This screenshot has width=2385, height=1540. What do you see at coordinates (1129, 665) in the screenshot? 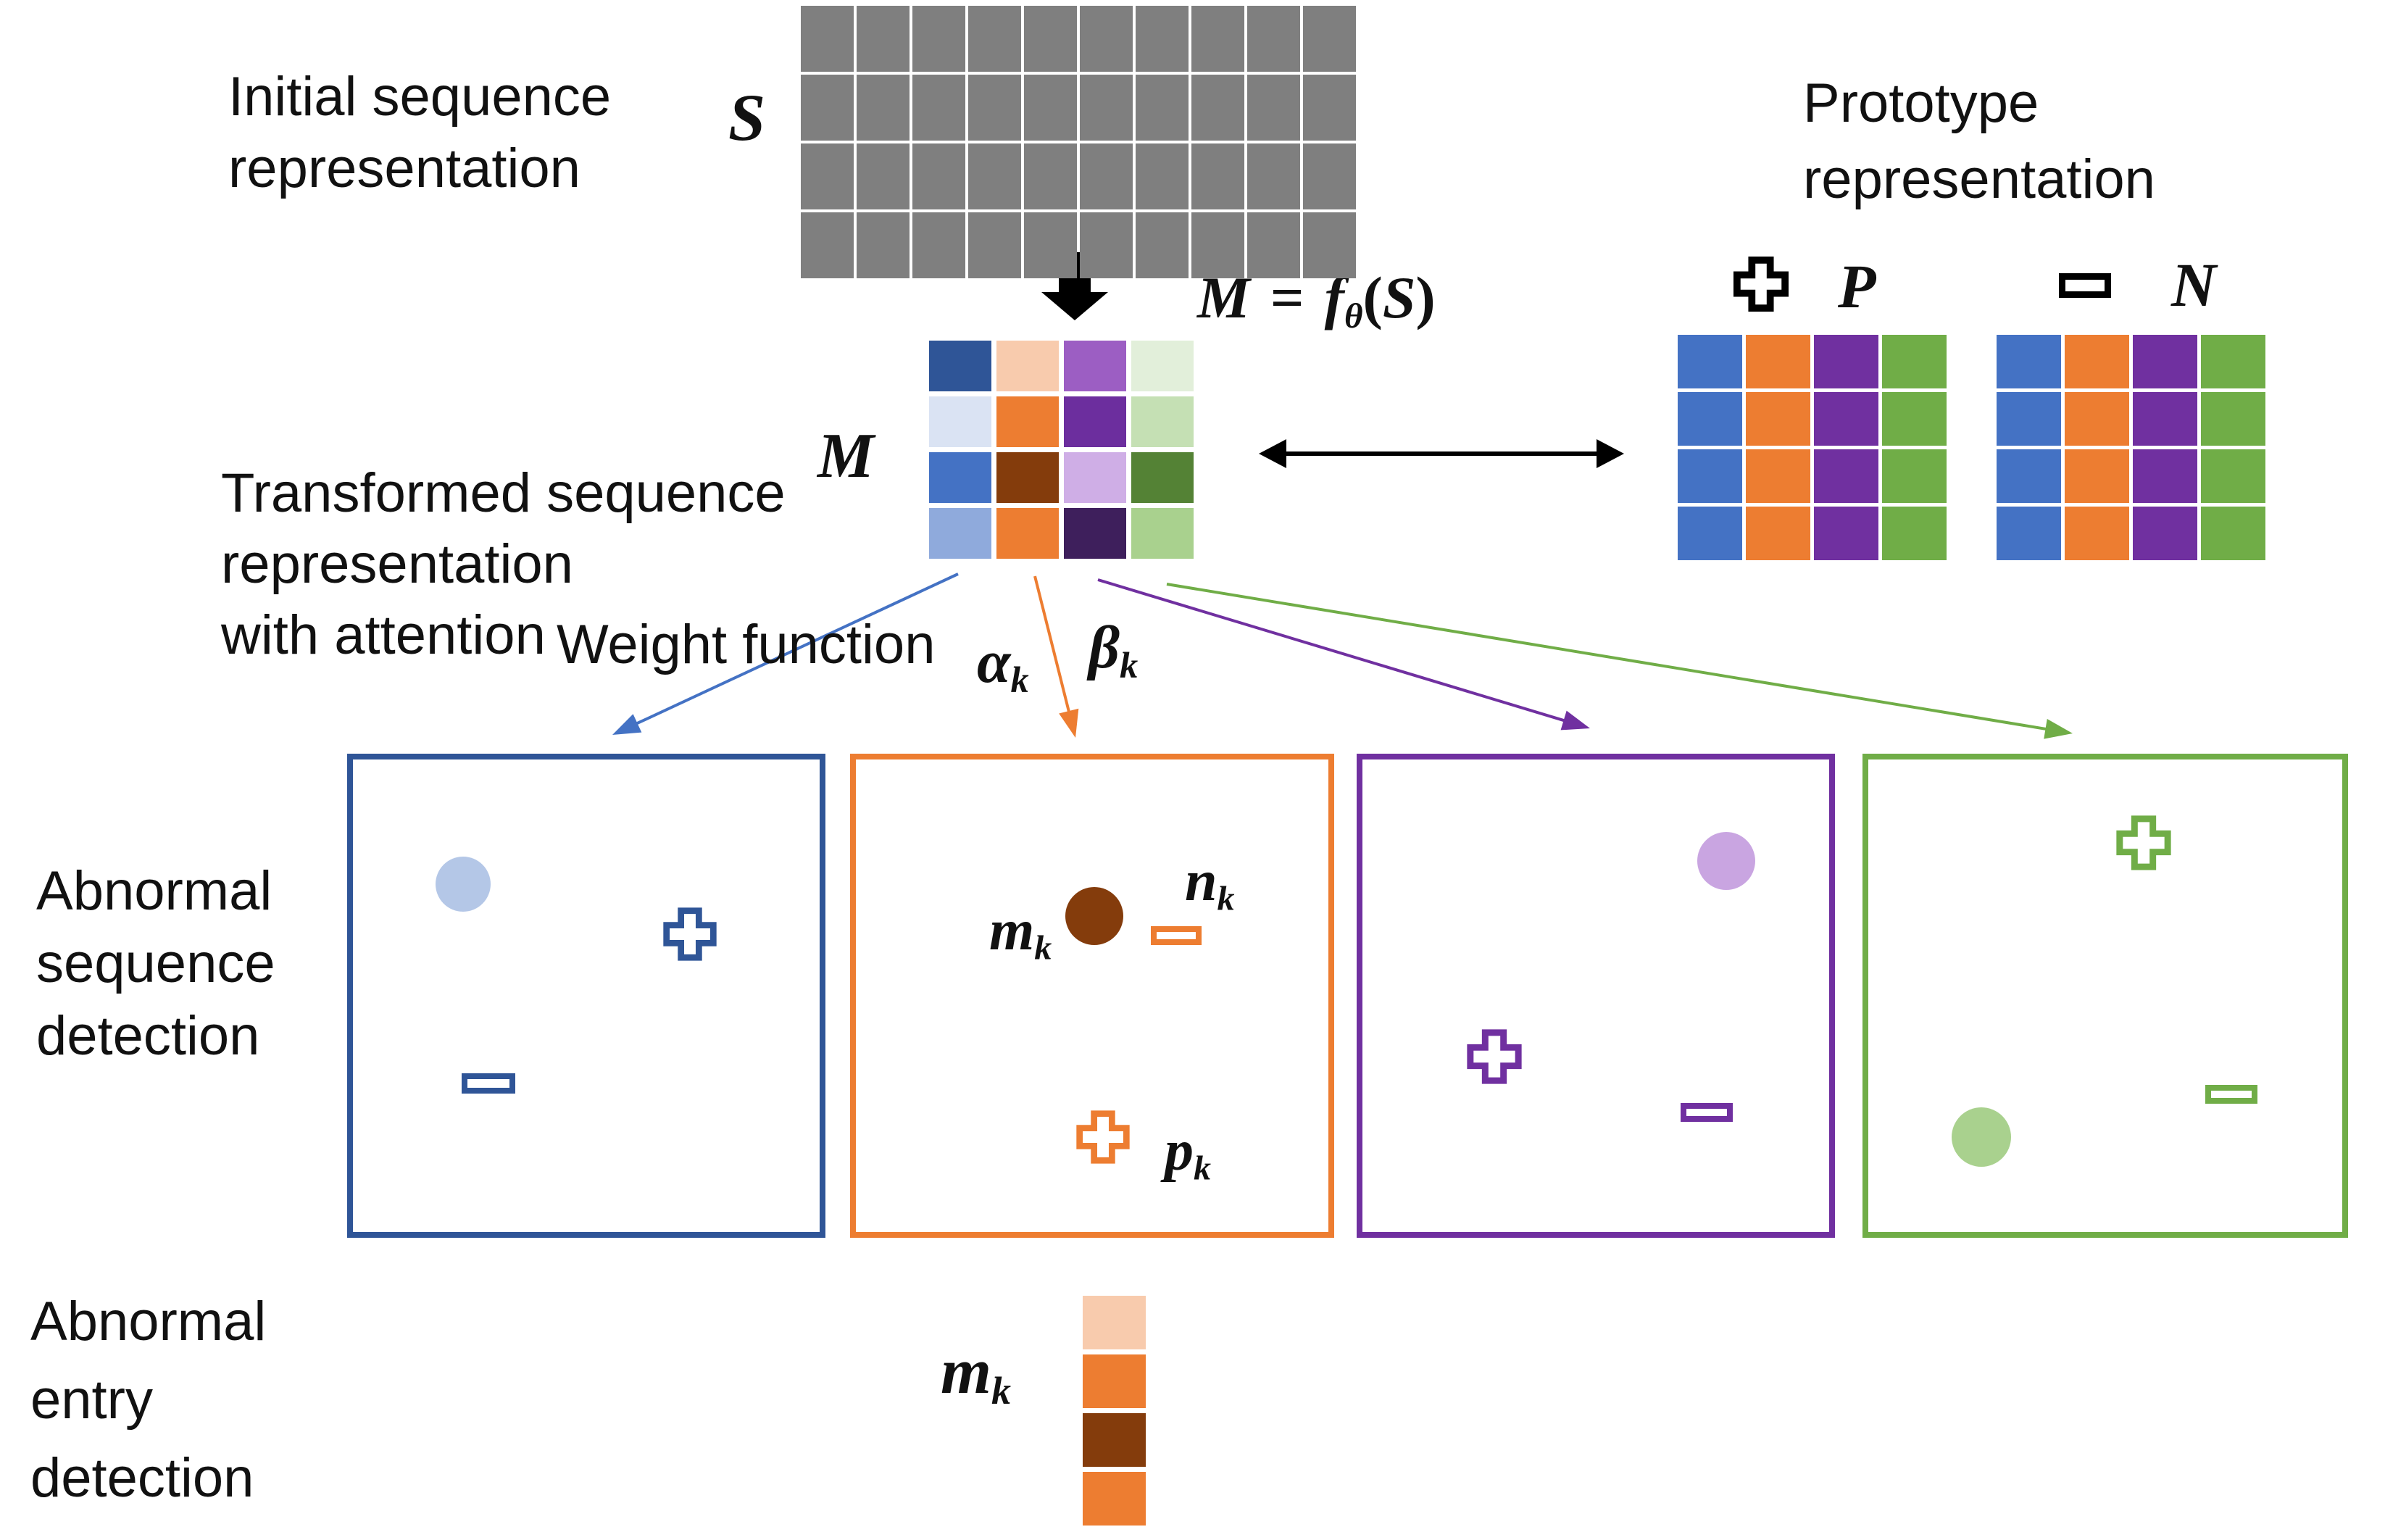
I see `beta-sub: k` at bounding box center [1129, 665].